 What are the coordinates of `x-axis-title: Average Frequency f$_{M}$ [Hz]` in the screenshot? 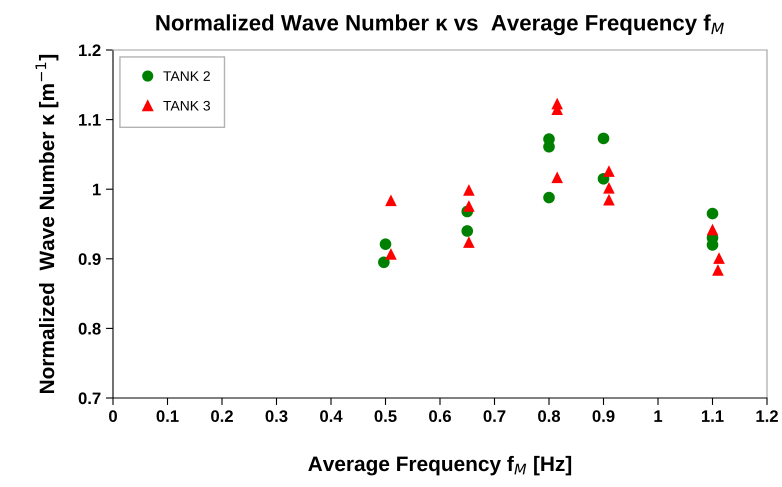 It's located at (440, 466).